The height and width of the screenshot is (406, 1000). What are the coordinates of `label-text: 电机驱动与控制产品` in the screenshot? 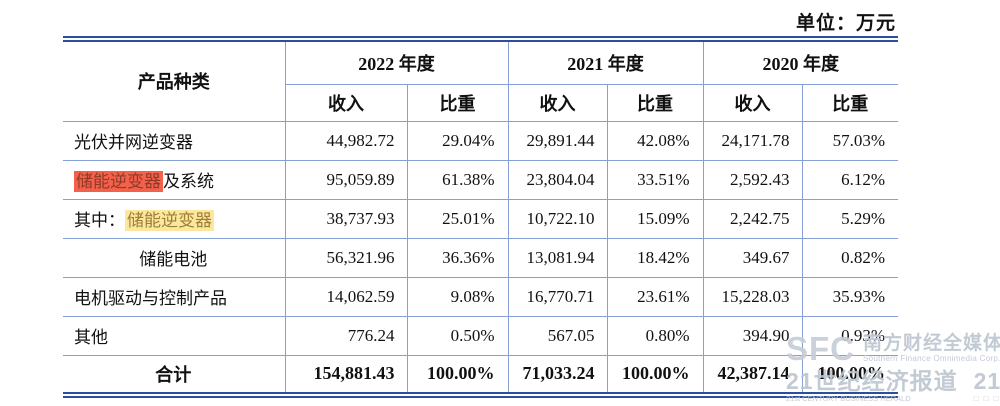 It's located at (150, 298).